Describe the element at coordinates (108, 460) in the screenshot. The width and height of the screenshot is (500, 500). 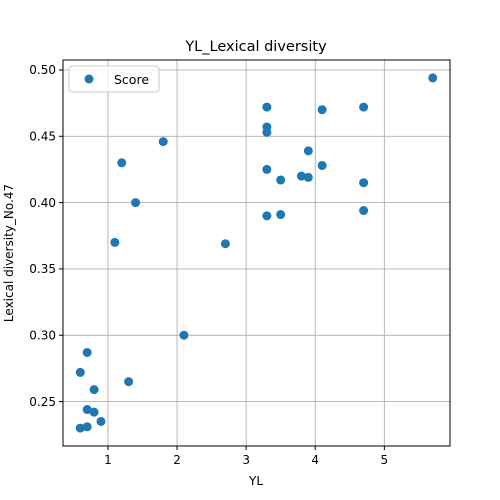
I see `x-tick-label: 1` at that location.